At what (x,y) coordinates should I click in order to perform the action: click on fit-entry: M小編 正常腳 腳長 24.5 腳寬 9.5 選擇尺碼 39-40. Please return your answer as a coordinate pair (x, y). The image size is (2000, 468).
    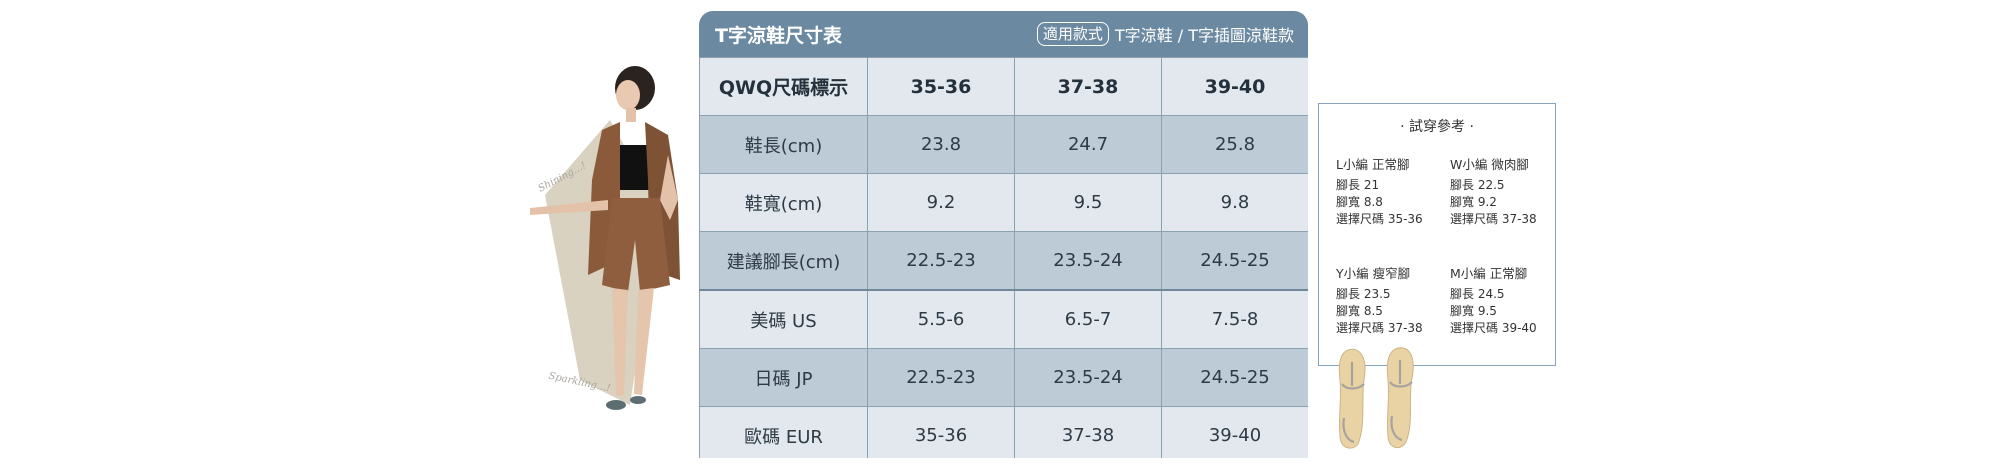
    Looking at the image, I should click on (1505, 301).